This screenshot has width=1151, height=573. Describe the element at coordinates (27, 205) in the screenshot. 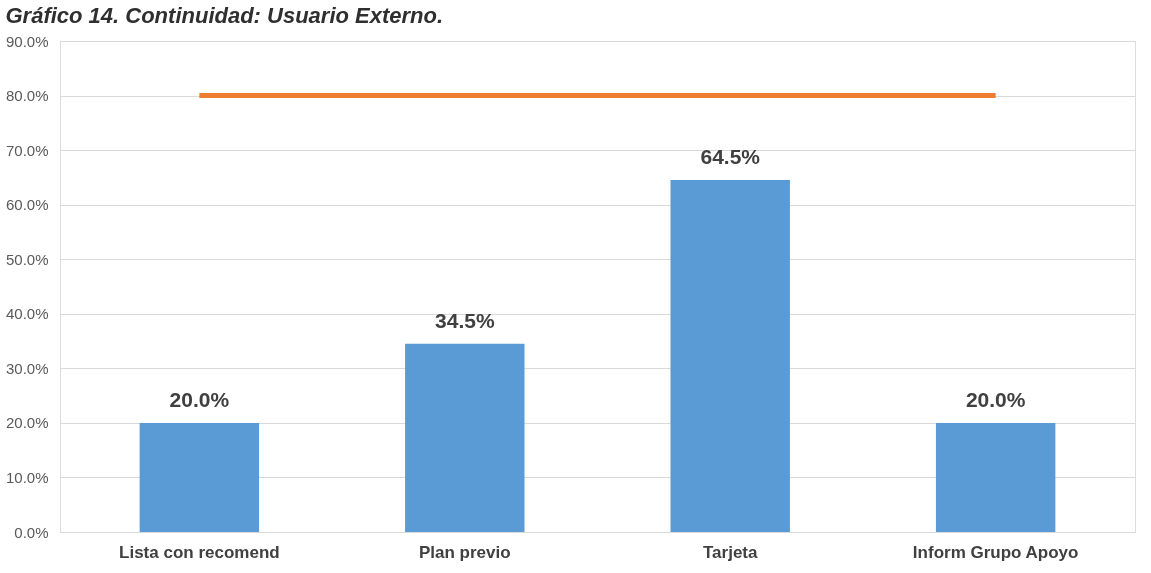

I see `y-tick-label: 60.0%` at that location.